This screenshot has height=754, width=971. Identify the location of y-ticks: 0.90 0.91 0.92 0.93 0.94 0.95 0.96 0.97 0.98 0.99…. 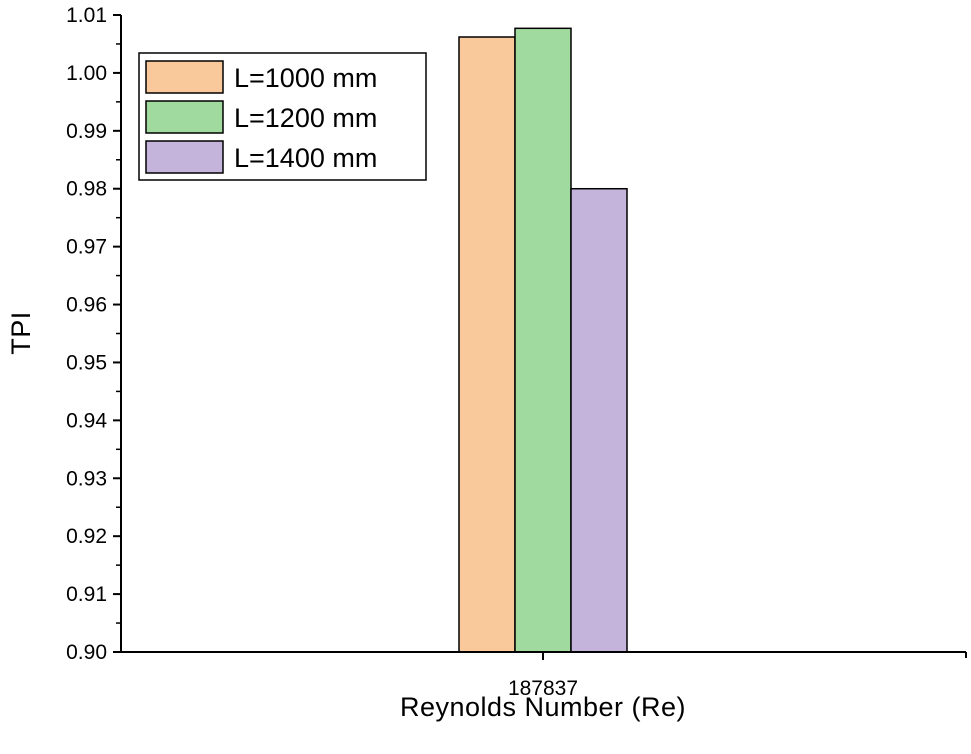
(93, 334).